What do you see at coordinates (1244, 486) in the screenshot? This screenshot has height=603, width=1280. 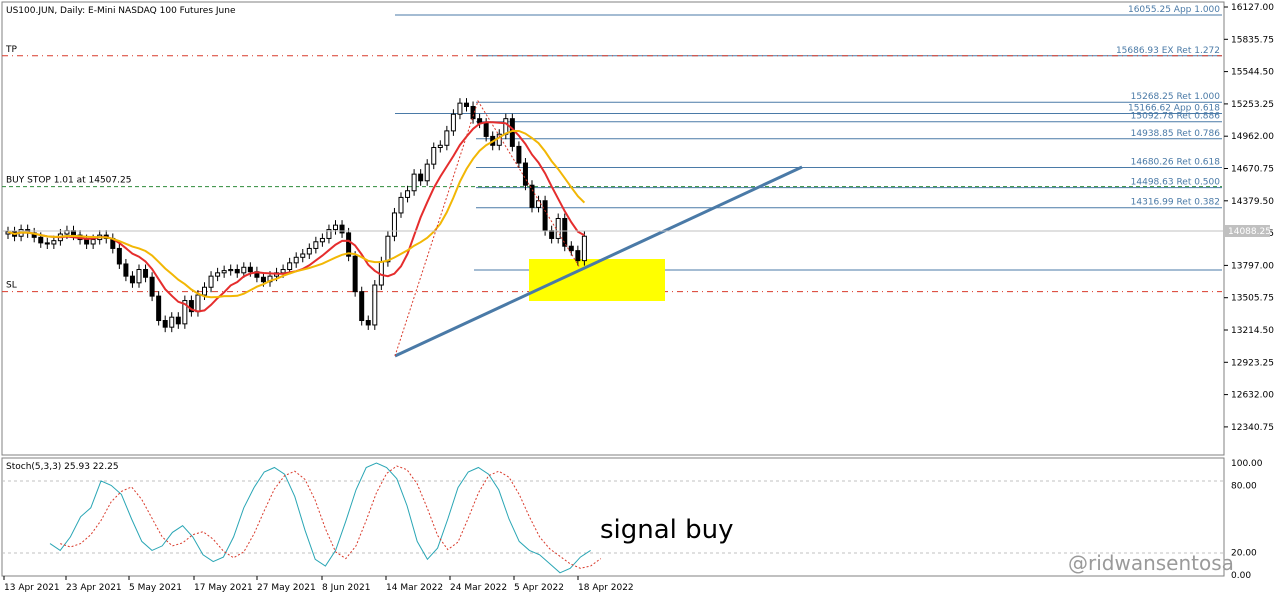 I see `stoch-tick-label: 80.00` at bounding box center [1244, 486].